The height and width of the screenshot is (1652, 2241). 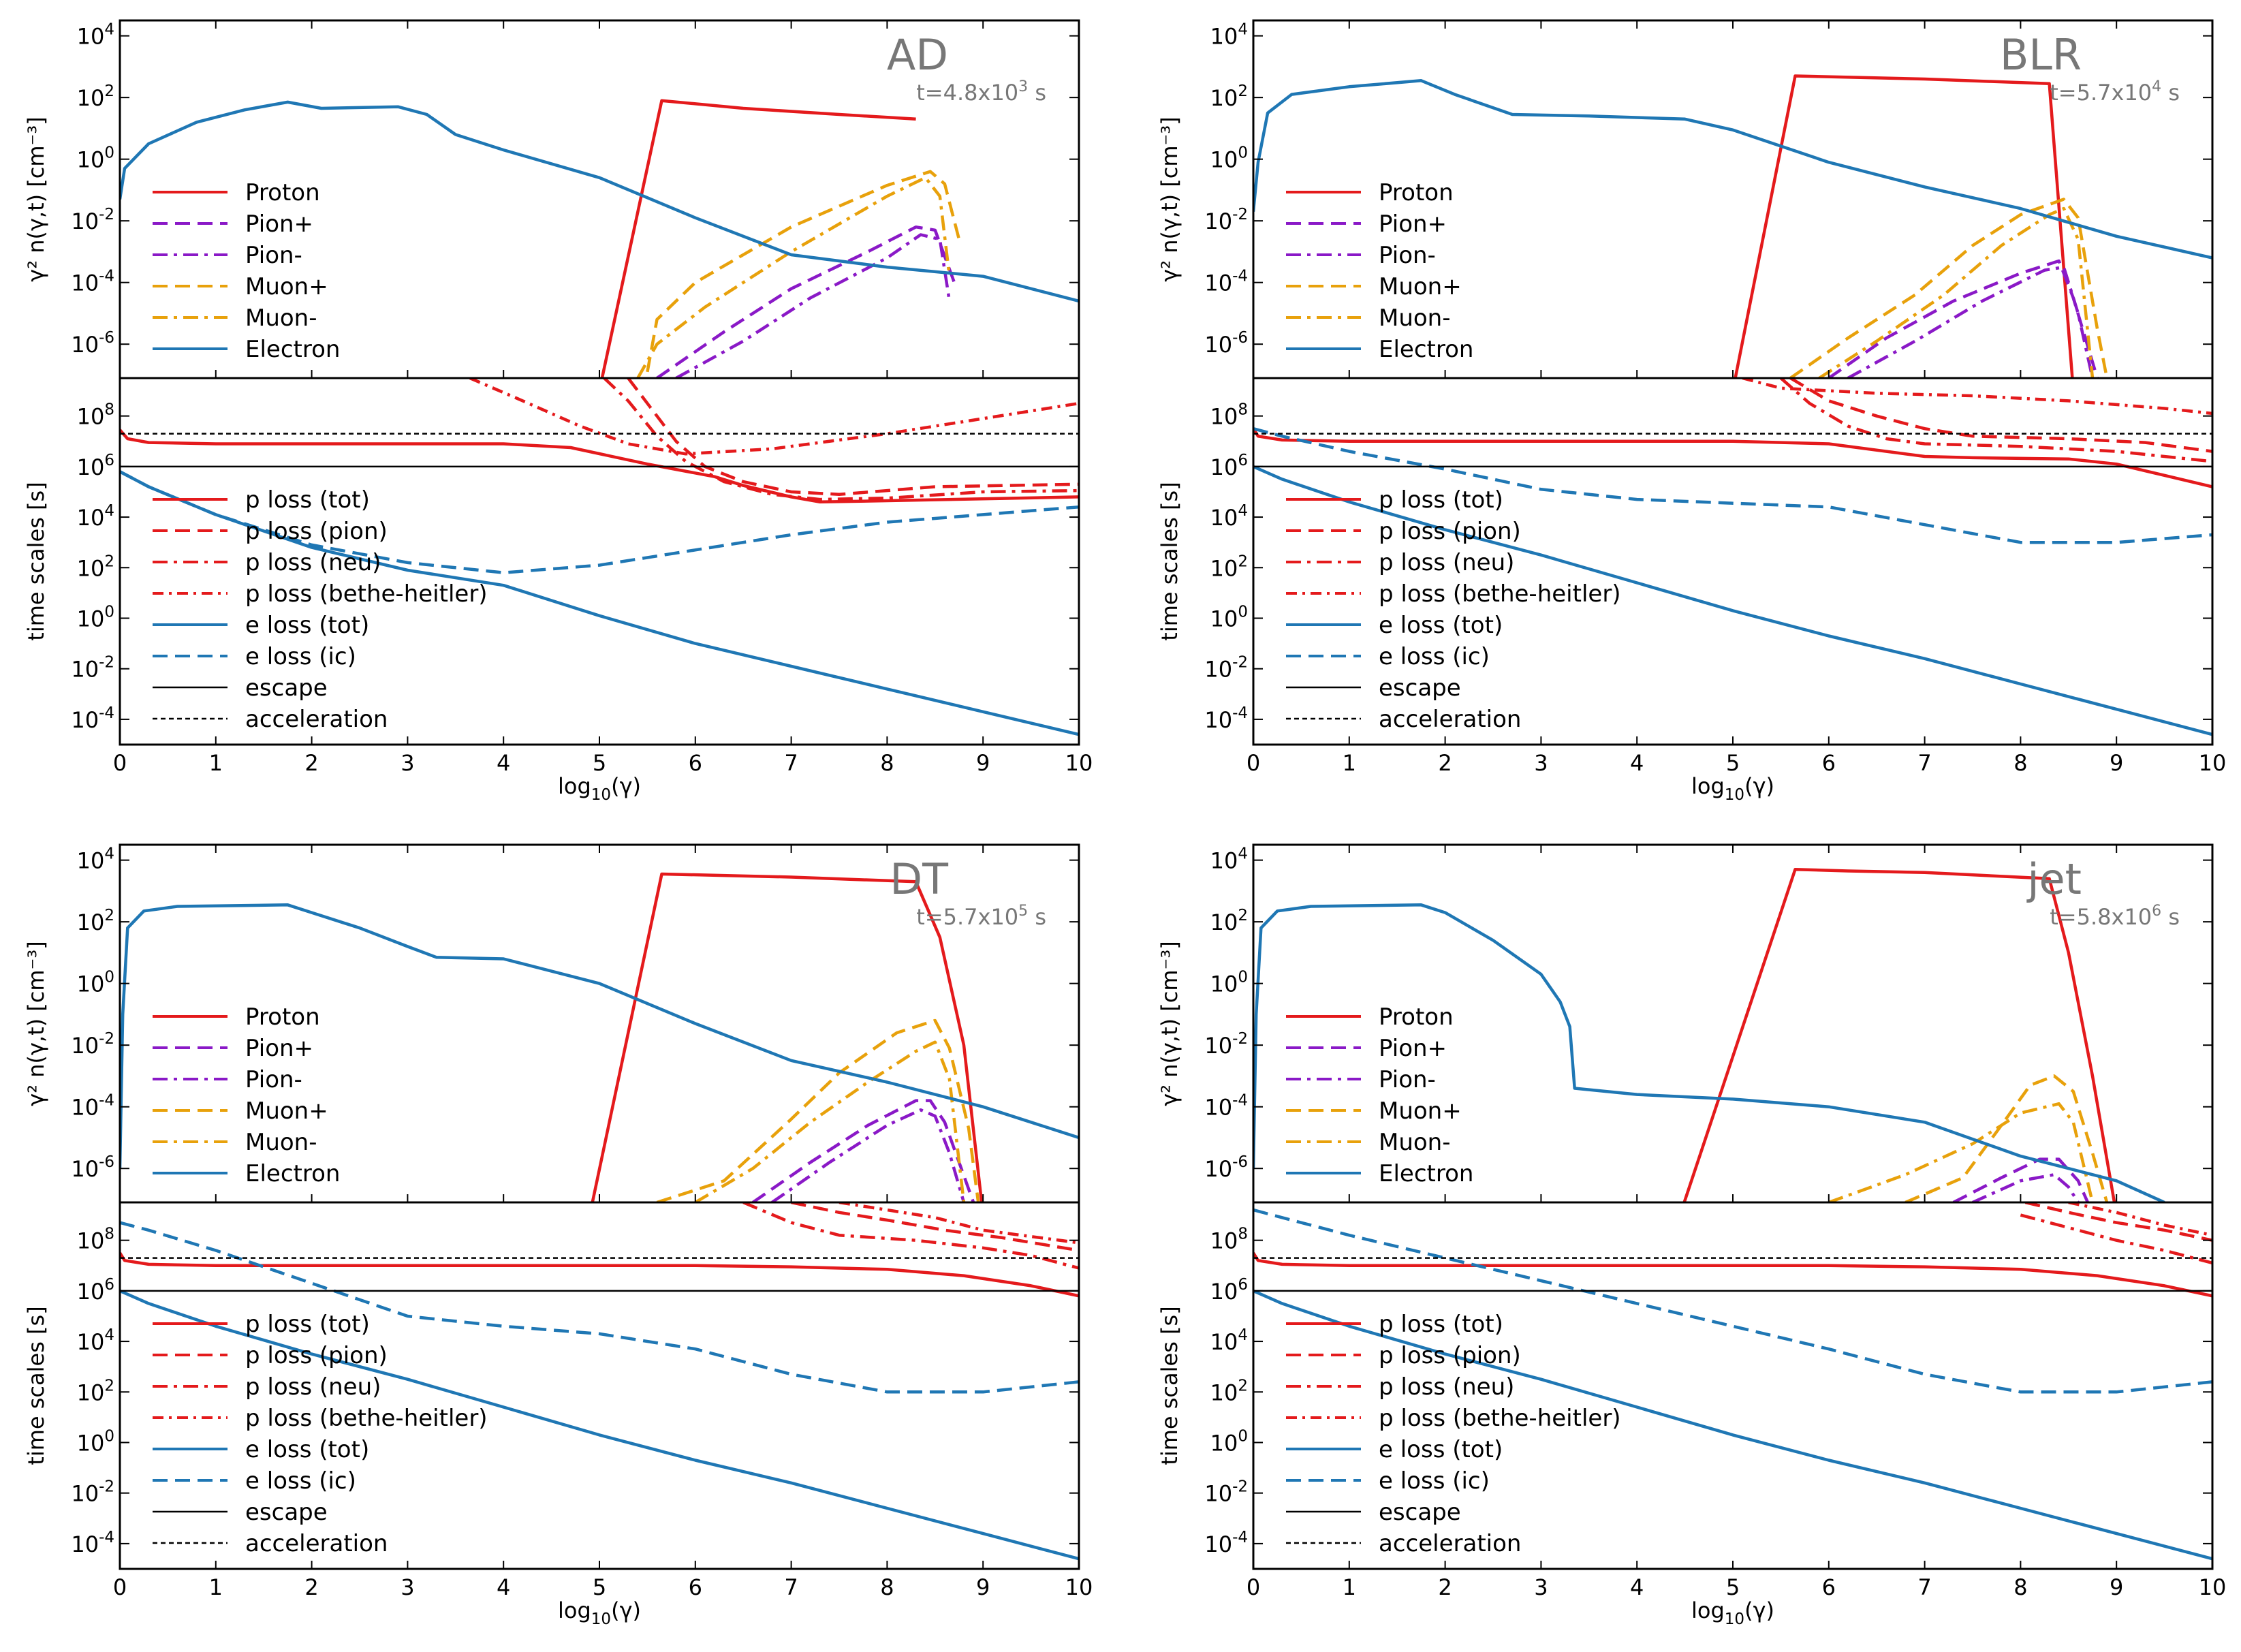 What do you see at coordinates (1446, 562) in the screenshot?
I see `legend-label: p loss (neu)` at bounding box center [1446, 562].